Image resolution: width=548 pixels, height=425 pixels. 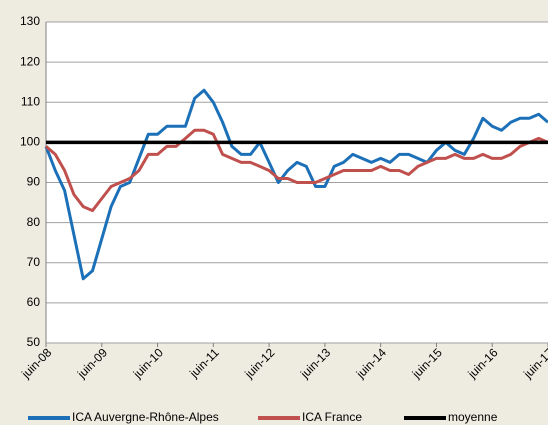 What do you see at coordinates (473, 417) in the screenshot?
I see `legend-label: moyenne` at bounding box center [473, 417].